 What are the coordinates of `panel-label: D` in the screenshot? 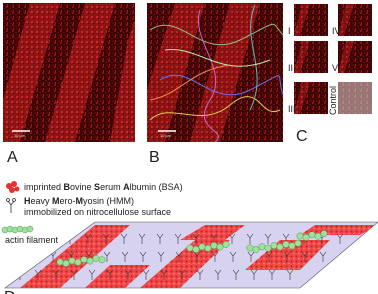 It's located at (10, 291).